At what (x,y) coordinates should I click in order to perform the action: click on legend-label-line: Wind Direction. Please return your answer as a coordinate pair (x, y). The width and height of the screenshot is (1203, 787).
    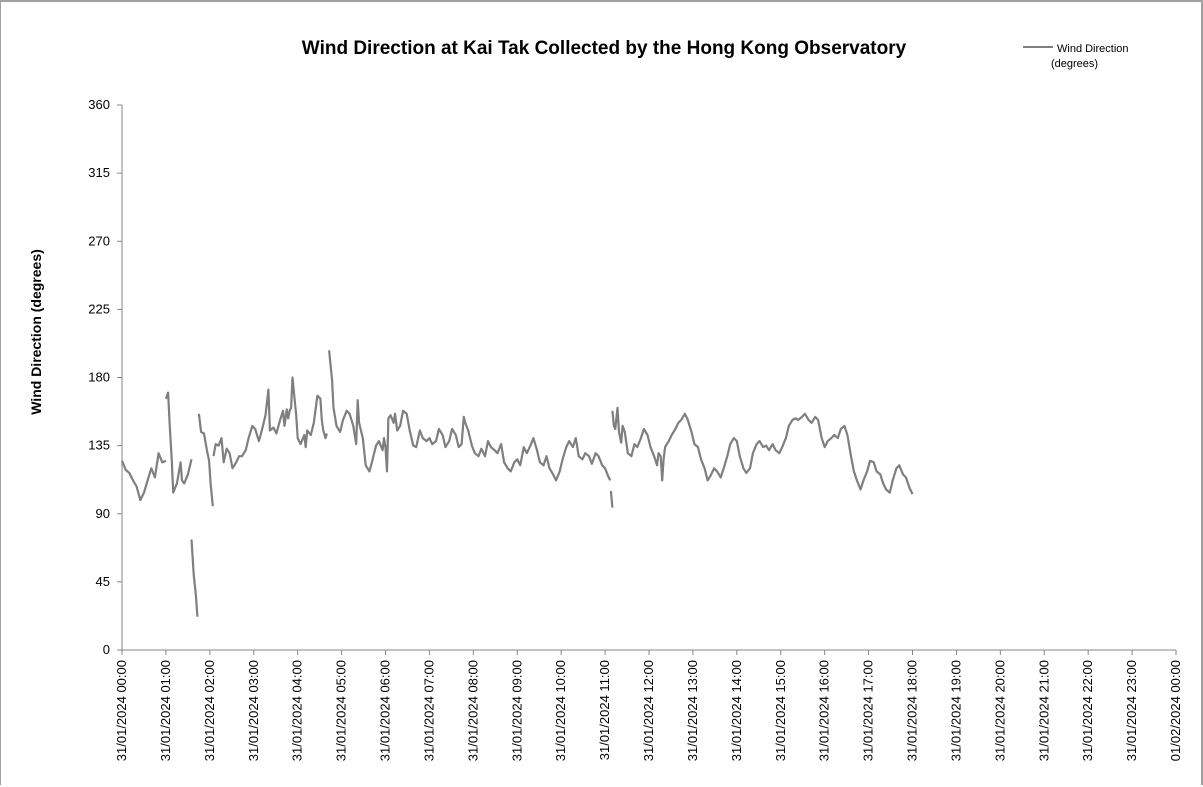
    Looking at the image, I should click on (1093, 49).